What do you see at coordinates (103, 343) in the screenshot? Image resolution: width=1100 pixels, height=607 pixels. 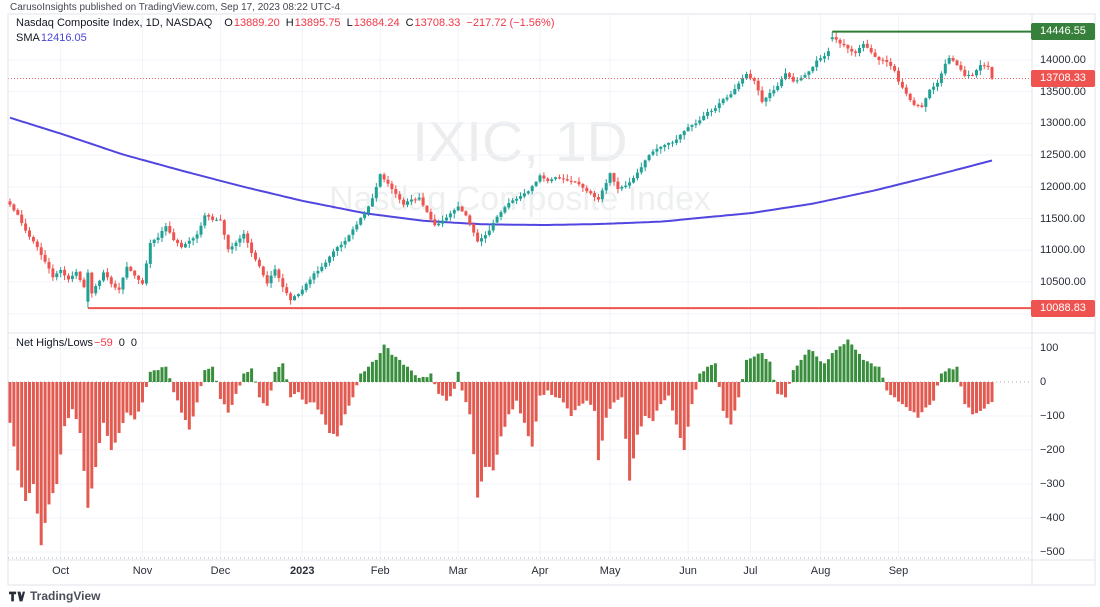 I see `indicator-last-value: −59` at bounding box center [103, 343].